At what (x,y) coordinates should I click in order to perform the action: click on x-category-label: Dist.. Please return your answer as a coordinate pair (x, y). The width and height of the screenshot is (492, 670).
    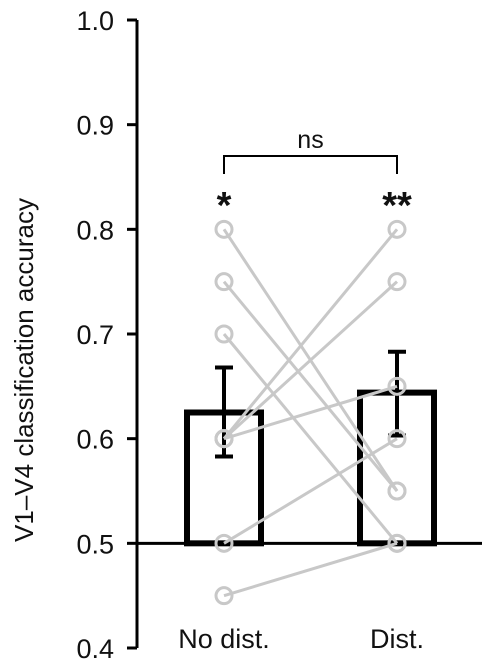
    Looking at the image, I should click on (397, 639).